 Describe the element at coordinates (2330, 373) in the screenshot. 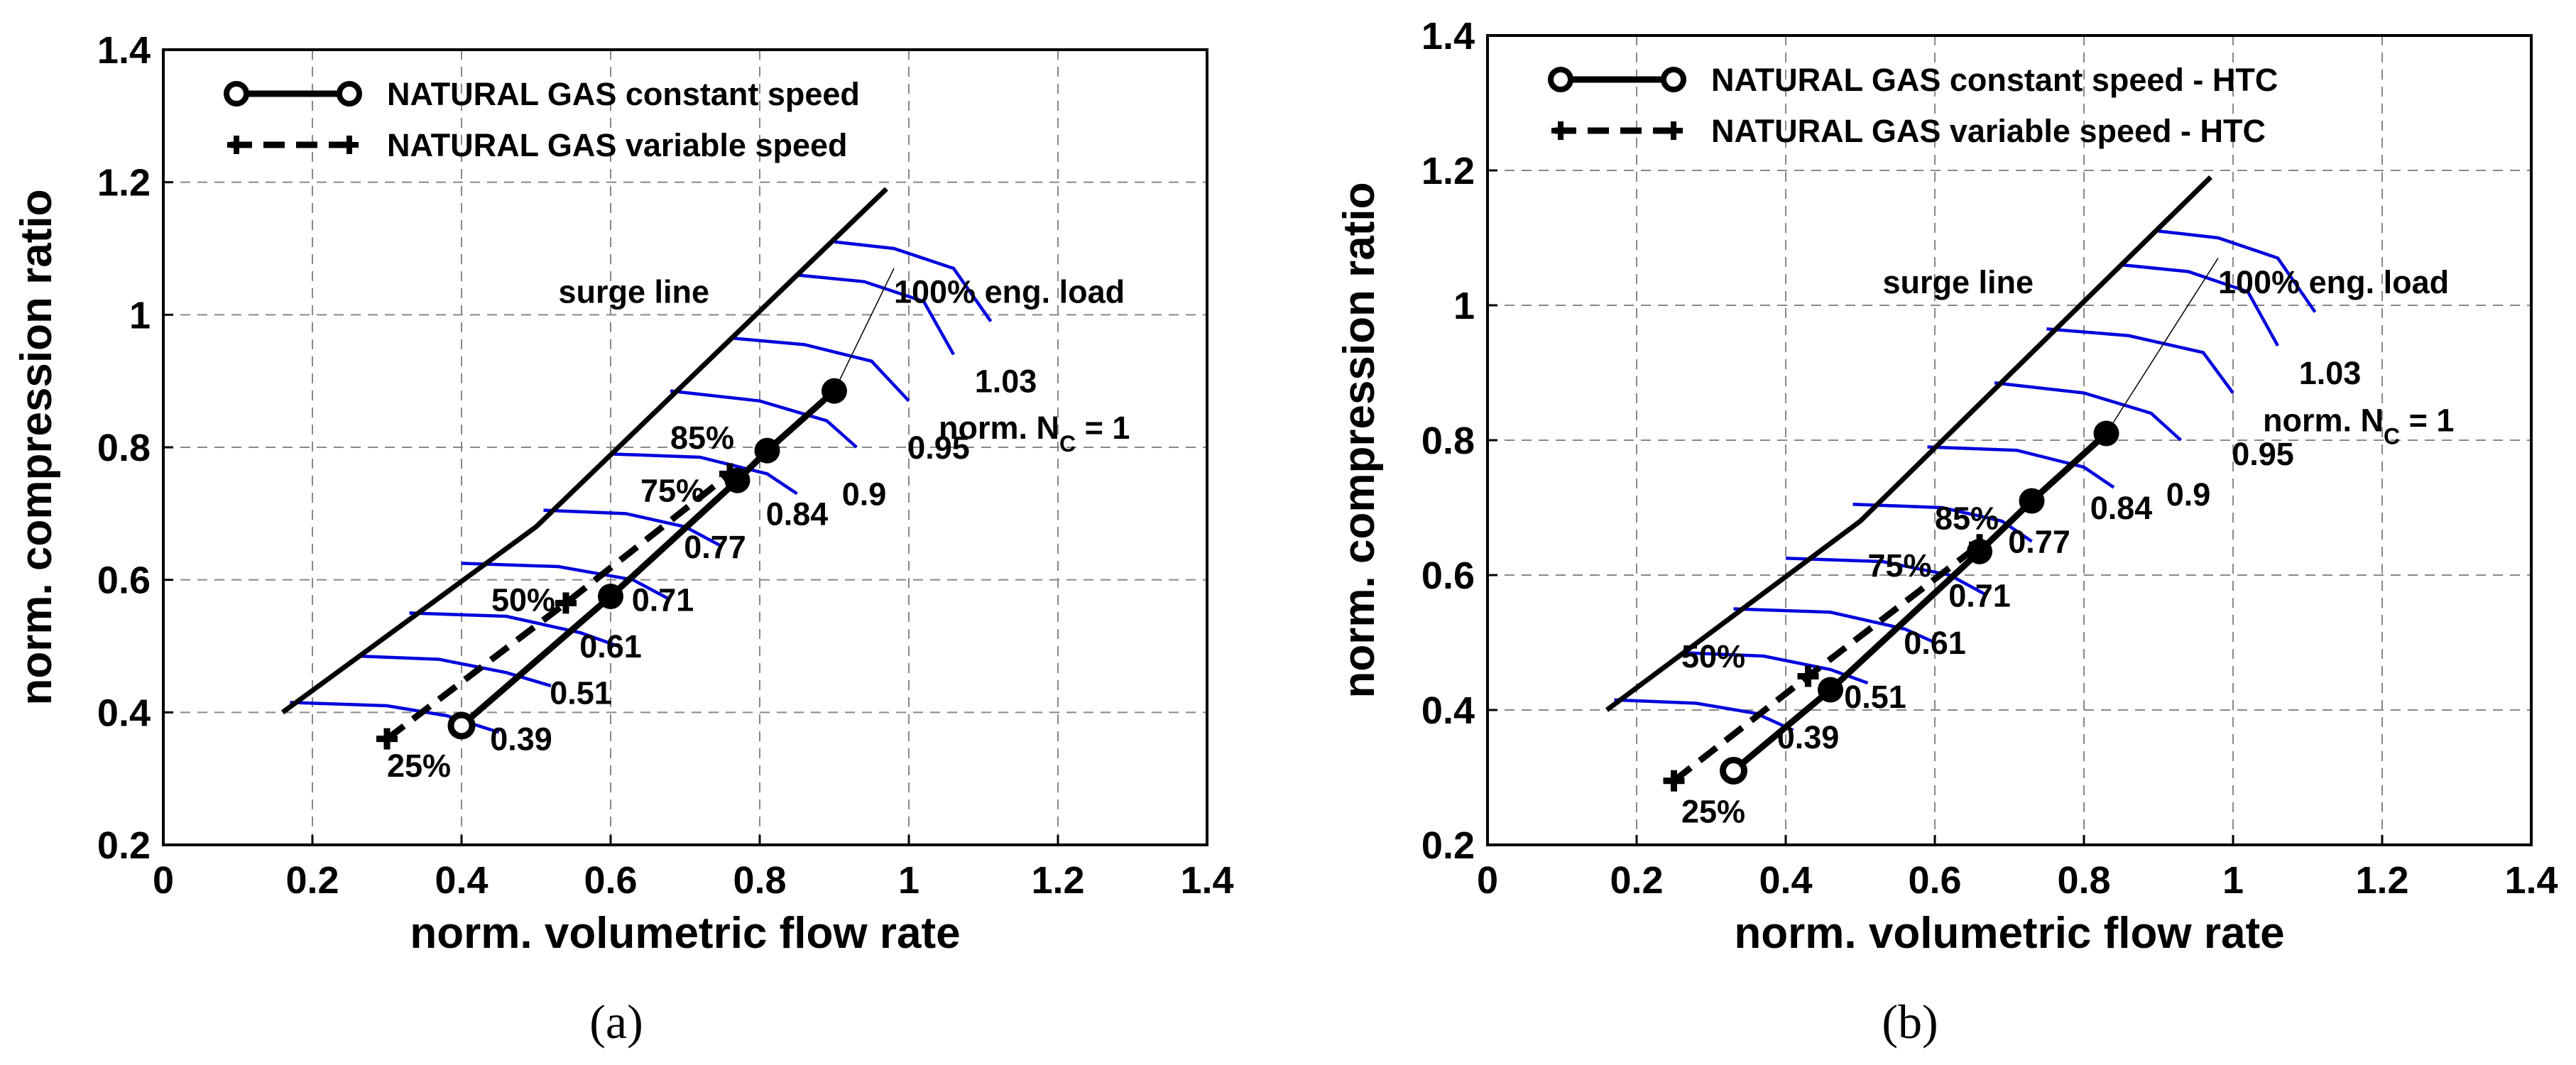

I see `speed-line-label: 1.03` at that location.